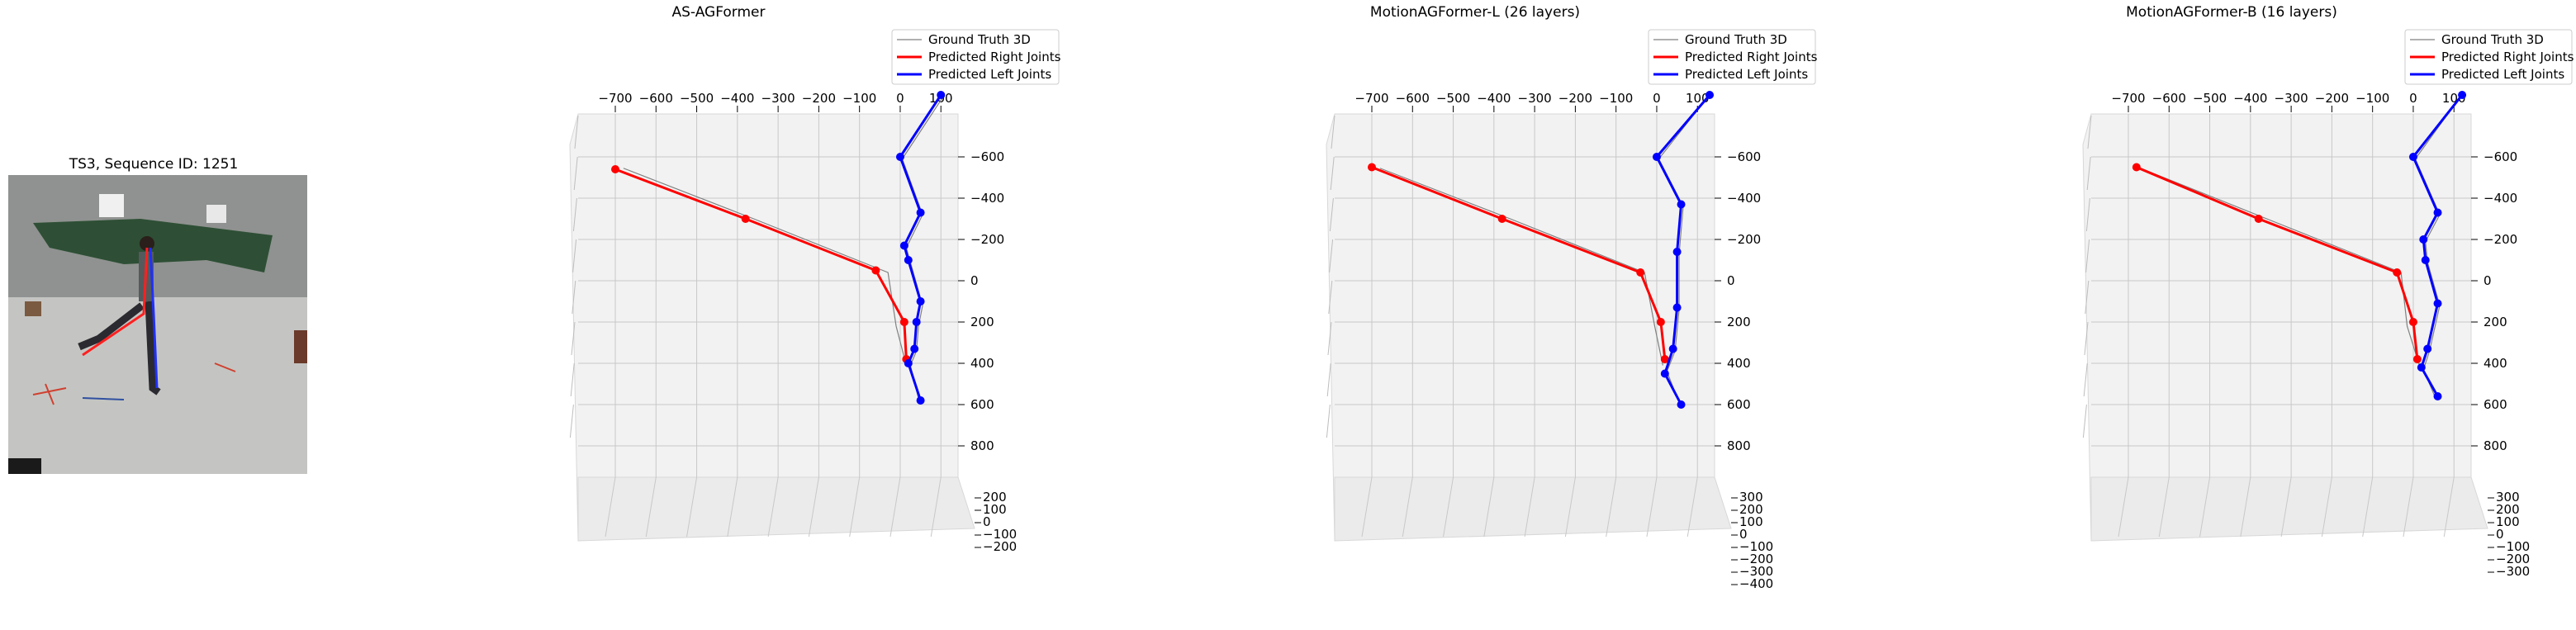 The image size is (2576, 630). Describe the element at coordinates (2513, 546) in the screenshot. I see `y-tick-label: −100` at that location.